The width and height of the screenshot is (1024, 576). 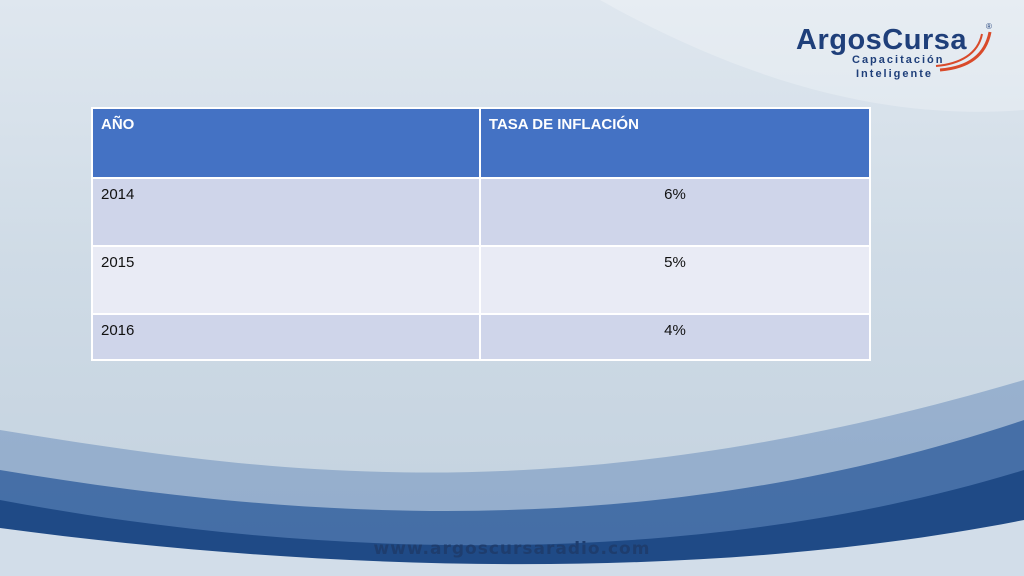 What do you see at coordinates (286, 143) in the screenshot?
I see `header-year: AÑO` at bounding box center [286, 143].